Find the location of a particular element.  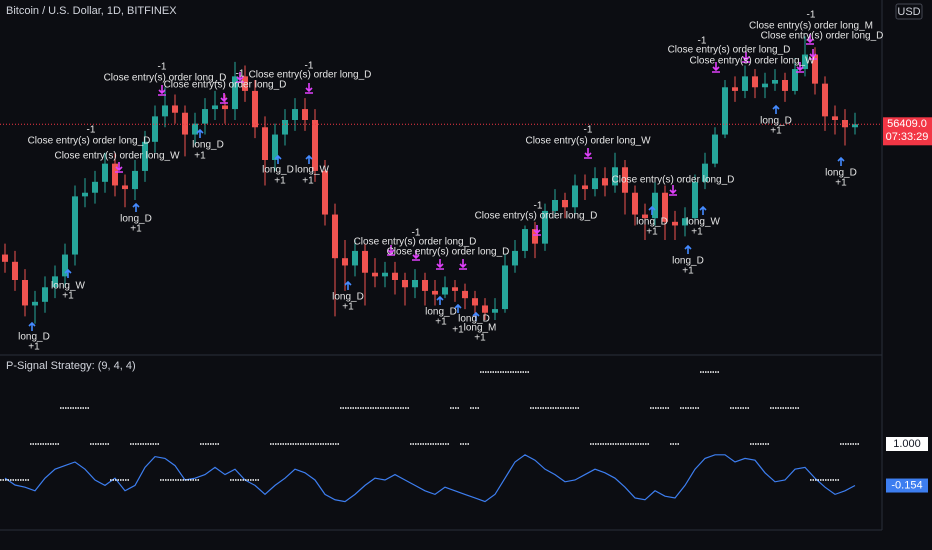

oscillator-tag is located at coordinates (907, 485).